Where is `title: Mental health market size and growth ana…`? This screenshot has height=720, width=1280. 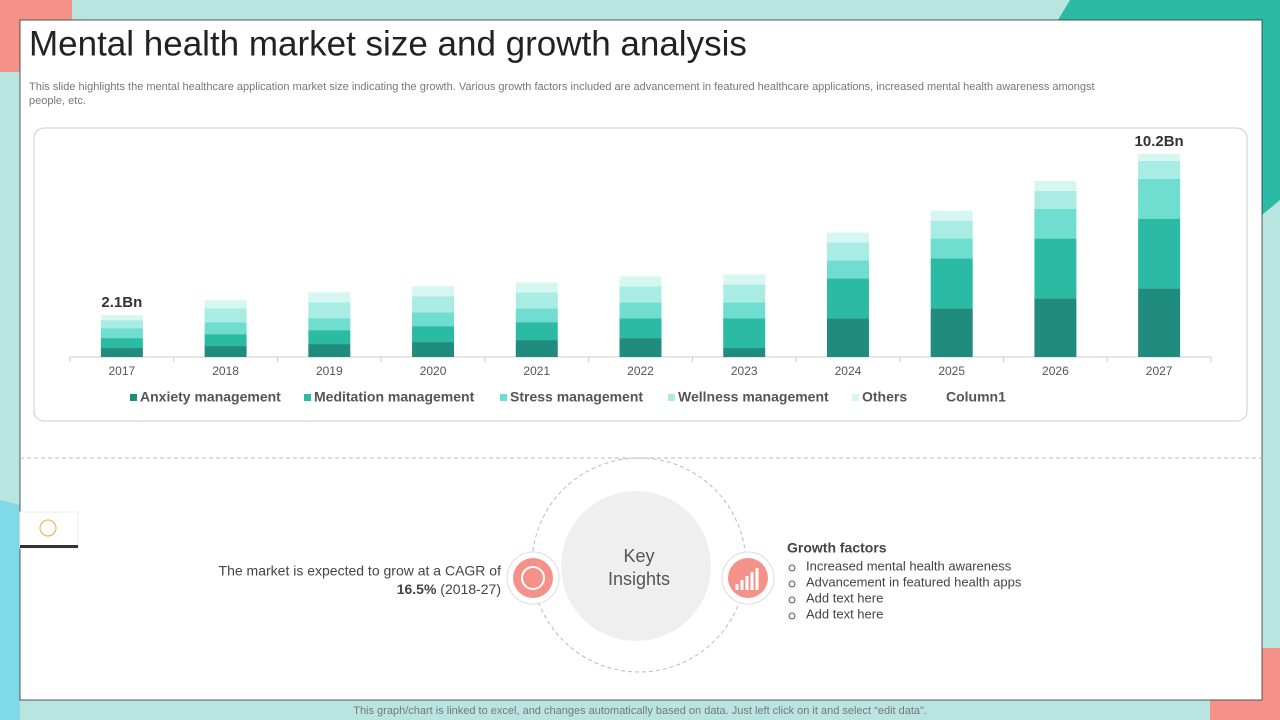 title: Mental health market size and growth ana… is located at coordinates (388, 43).